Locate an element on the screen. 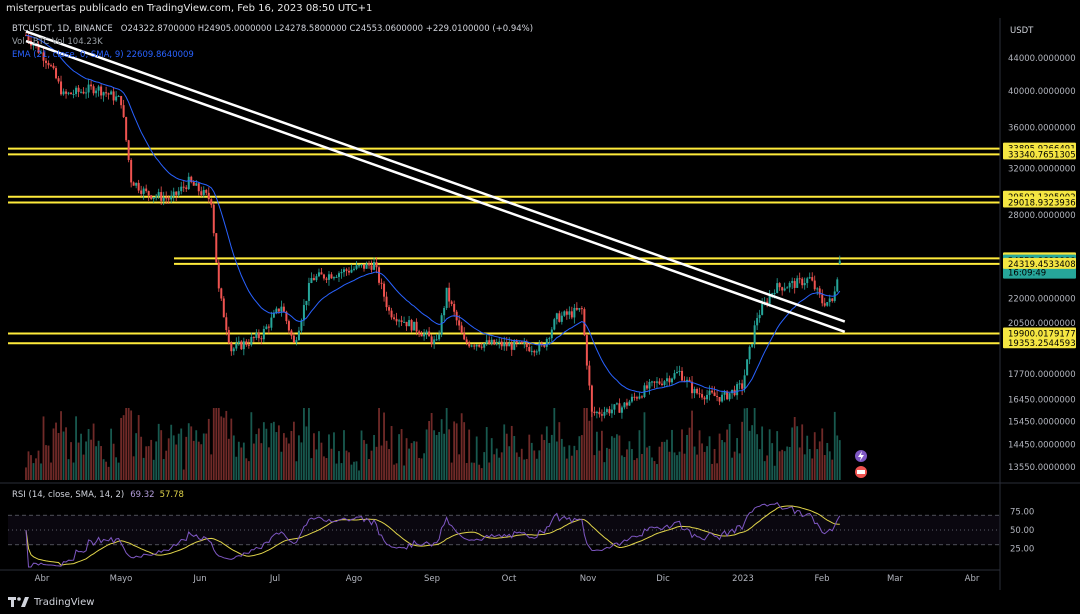 The image size is (1080, 614). rsi-legend: RSI (14, close, SMA, 14, 2) 69.32 57.78 is located at coordinates (98, 495).